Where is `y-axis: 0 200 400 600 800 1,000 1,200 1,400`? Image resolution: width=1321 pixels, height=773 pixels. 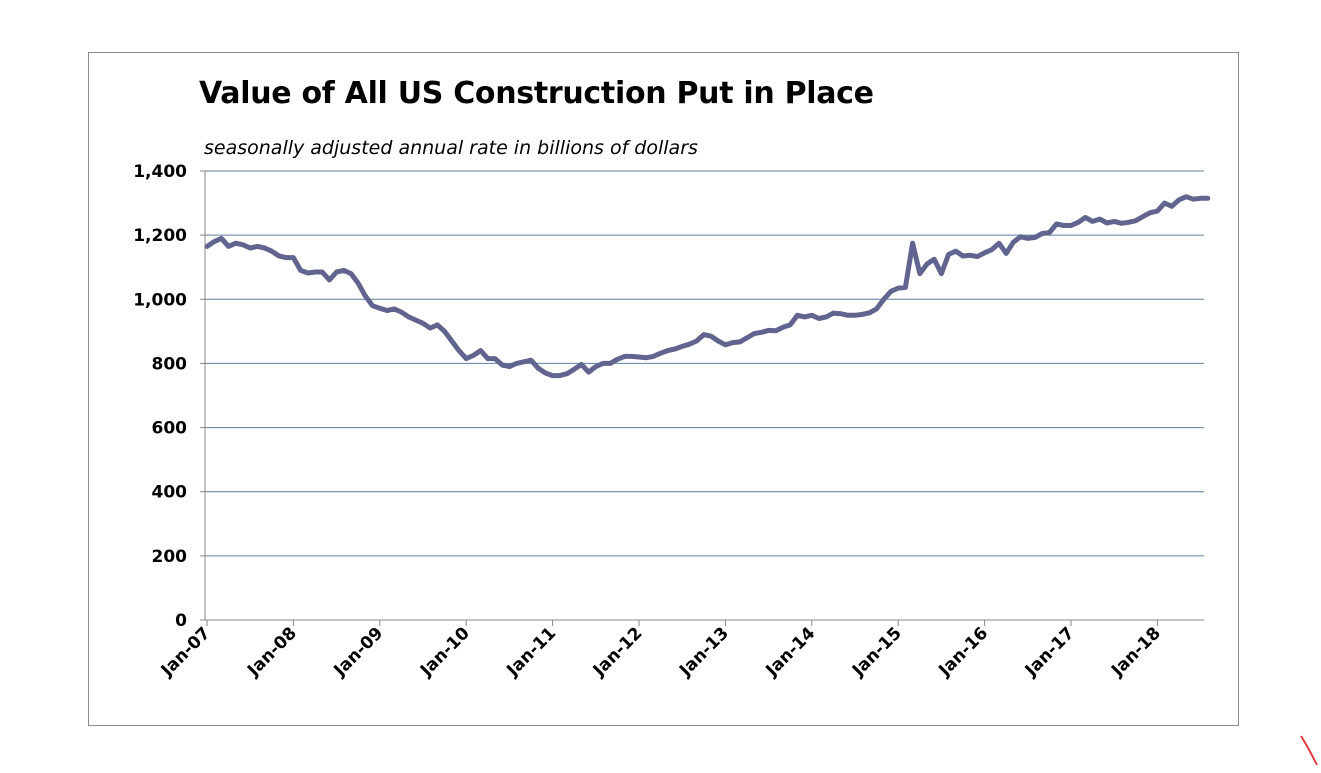 y-axis: 0 200 400 600 800 1,000 1,200 1,400 is located at coordinates (169, 396).